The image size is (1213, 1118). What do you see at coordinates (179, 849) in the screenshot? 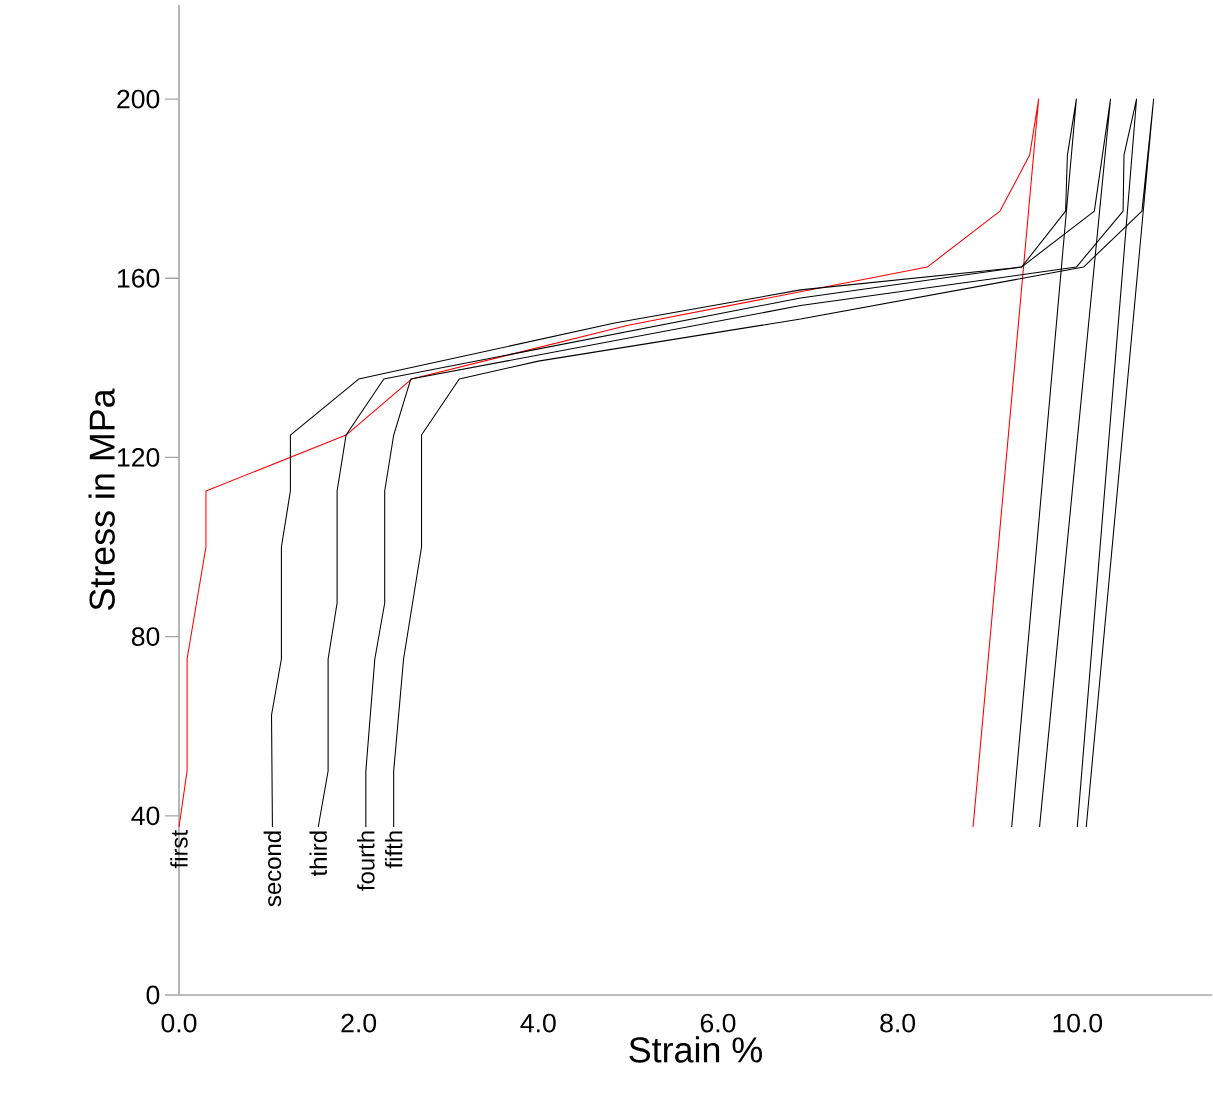
I see `text: first` at bounding box center [179, 849].